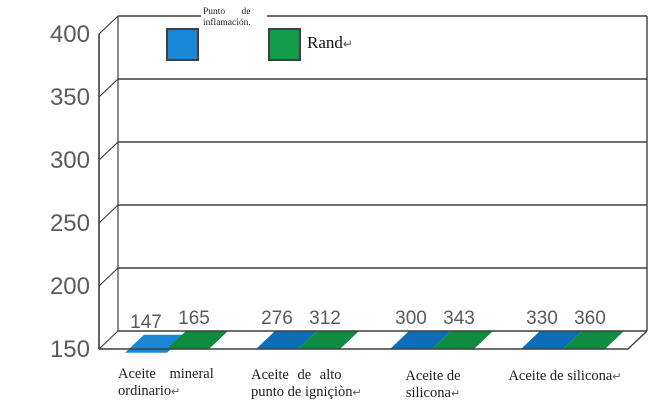 This screenshot has width=659, height=409. I want to click on legend-label-rand: Rand↵, so click(330, 42).